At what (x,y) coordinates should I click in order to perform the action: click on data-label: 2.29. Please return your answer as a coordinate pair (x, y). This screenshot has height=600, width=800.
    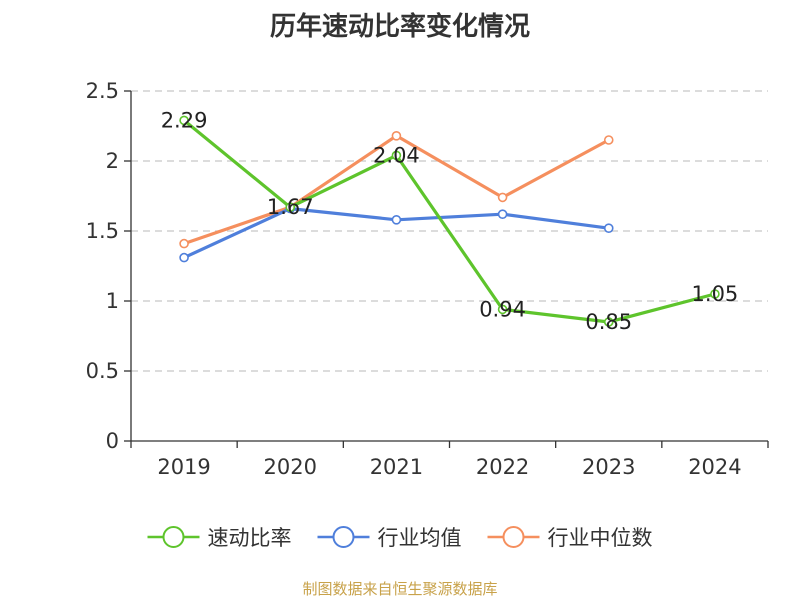
    Looking at the image, I should click on (184, 120).